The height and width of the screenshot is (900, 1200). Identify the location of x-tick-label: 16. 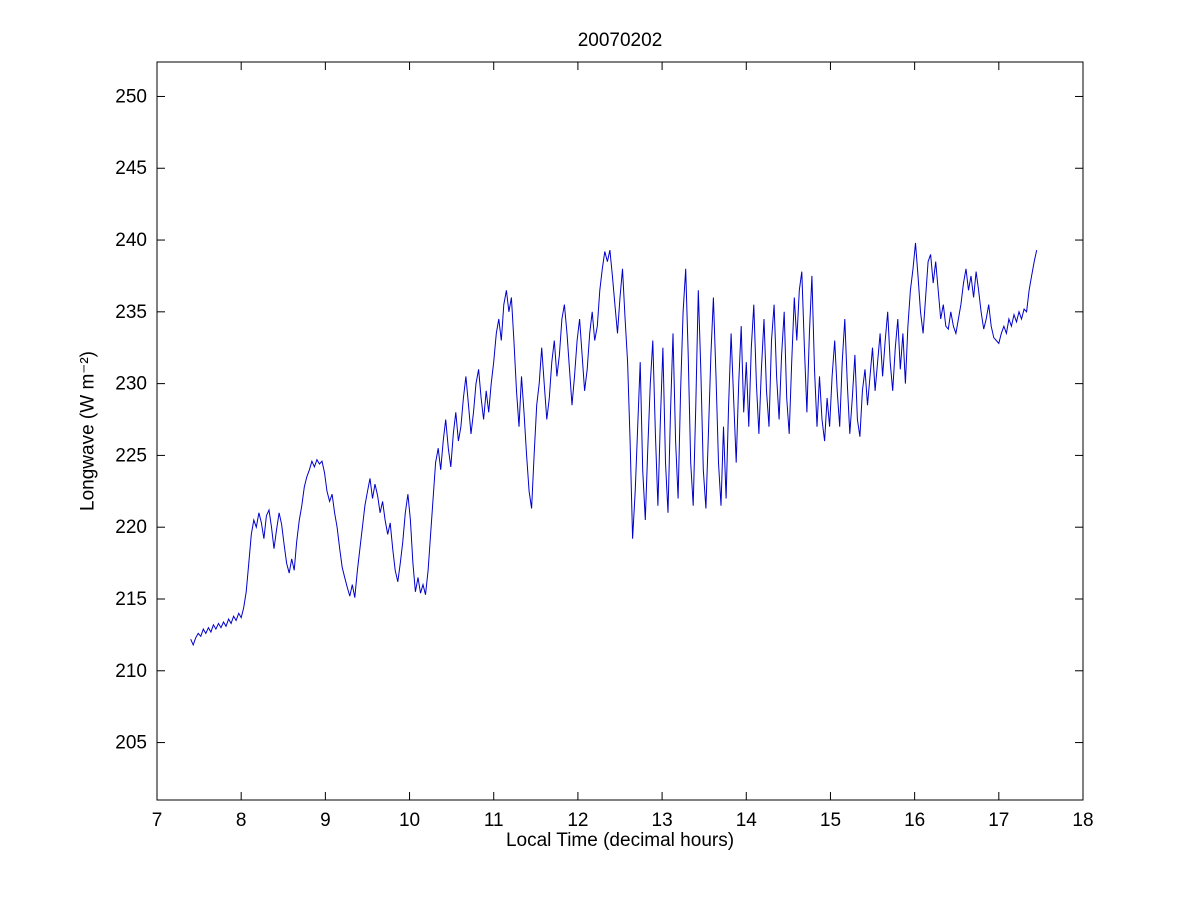
(914, 820).